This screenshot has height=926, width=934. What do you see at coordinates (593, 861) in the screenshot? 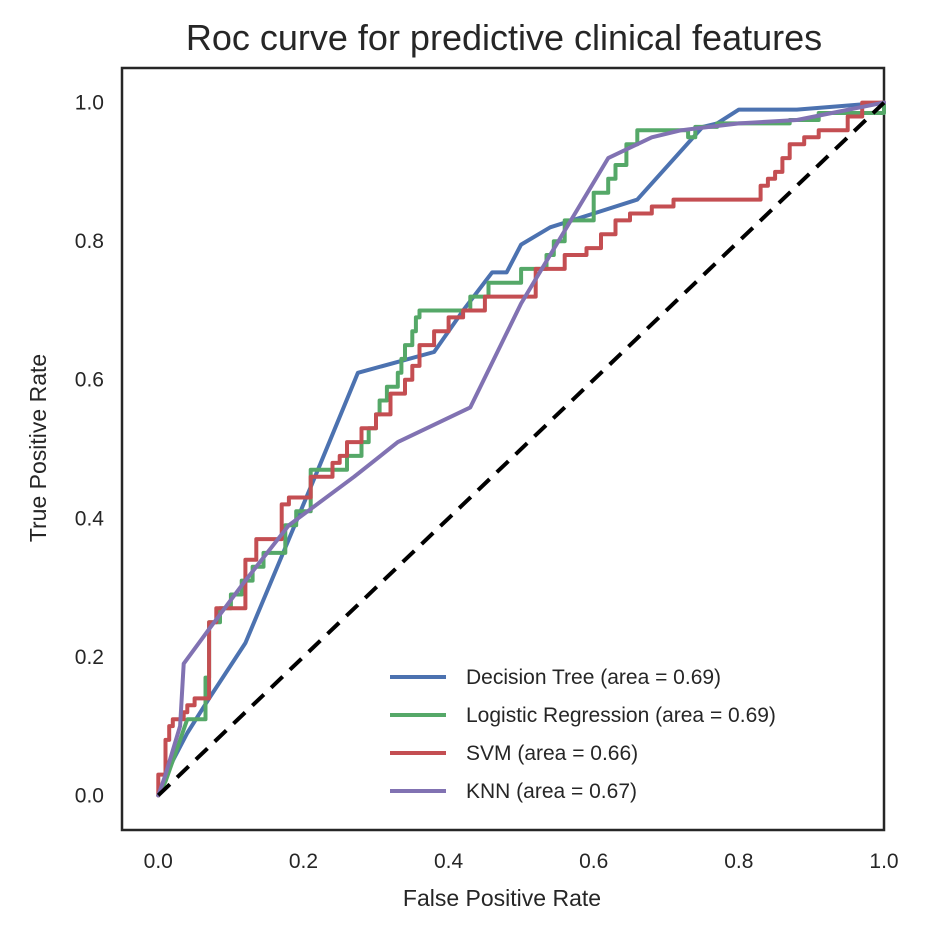
I see `x-tick-label: 0.6` at bounding box center [593, 861].